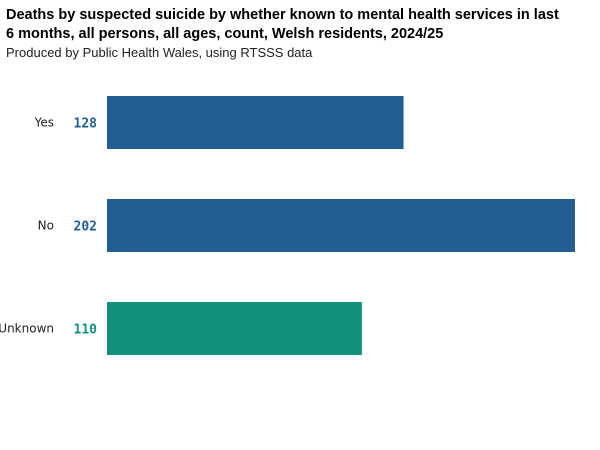  What do you see at coordinates (255, 122) in the screenshot?
I see `bar-yes` at bounding box center [255, 122].